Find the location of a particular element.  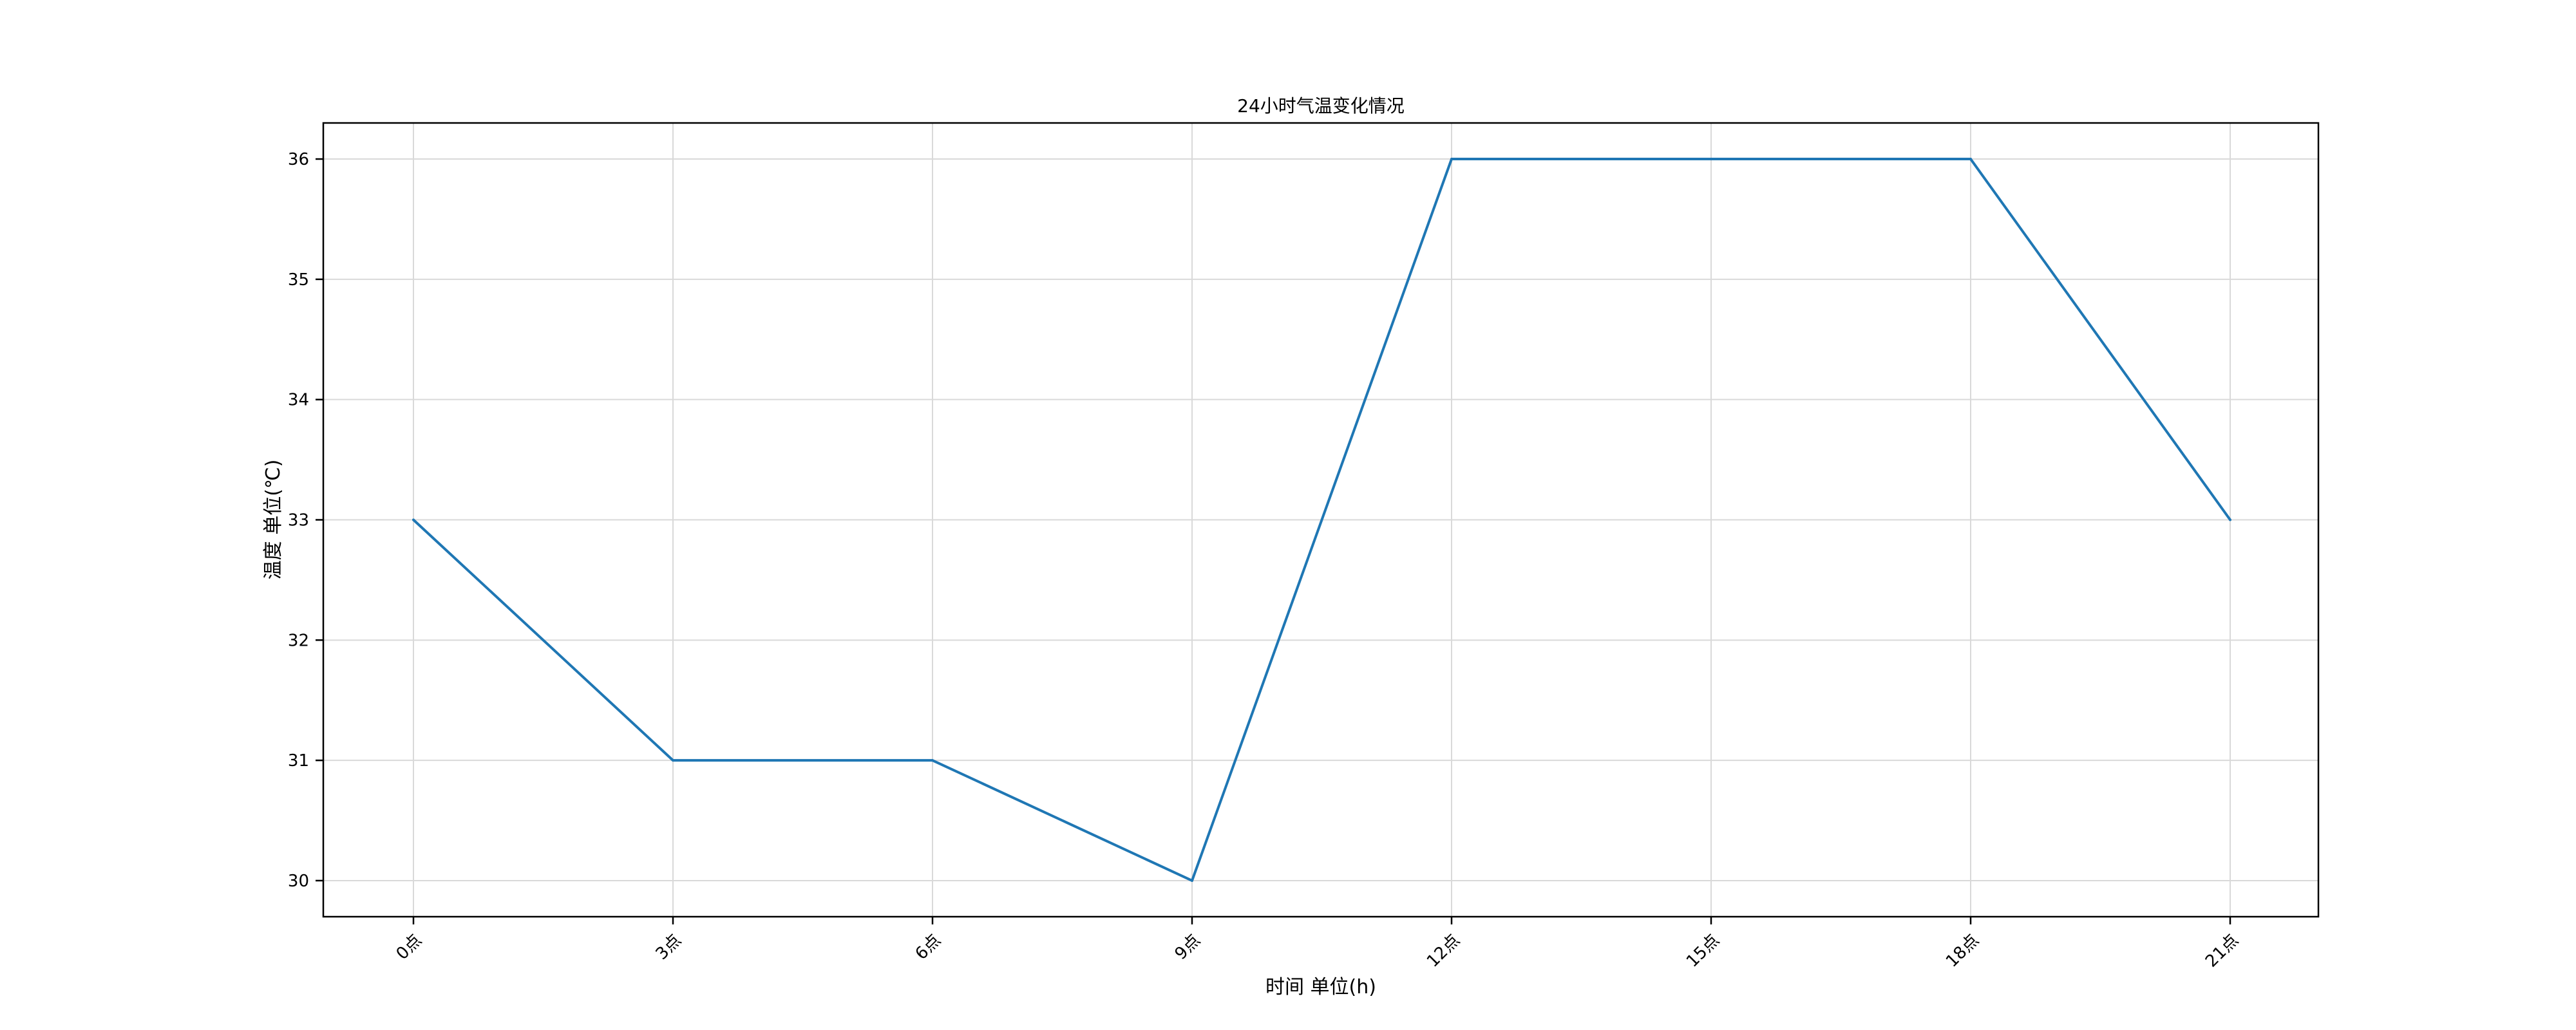

y-tick-label: 33 is located at coordinates (298, 520).